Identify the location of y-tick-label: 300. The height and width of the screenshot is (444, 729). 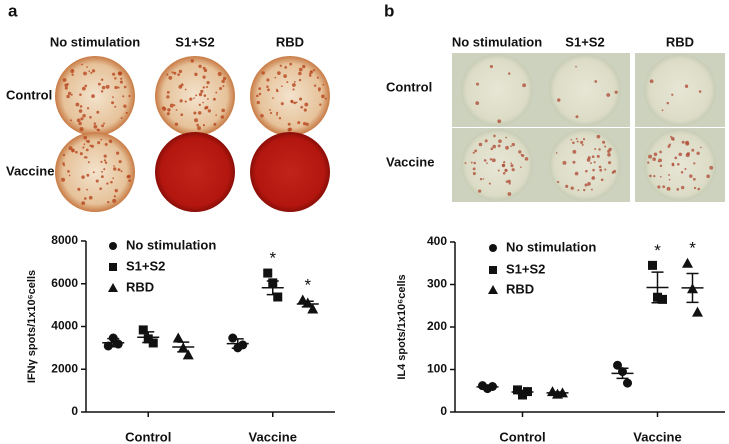
(437, 284).